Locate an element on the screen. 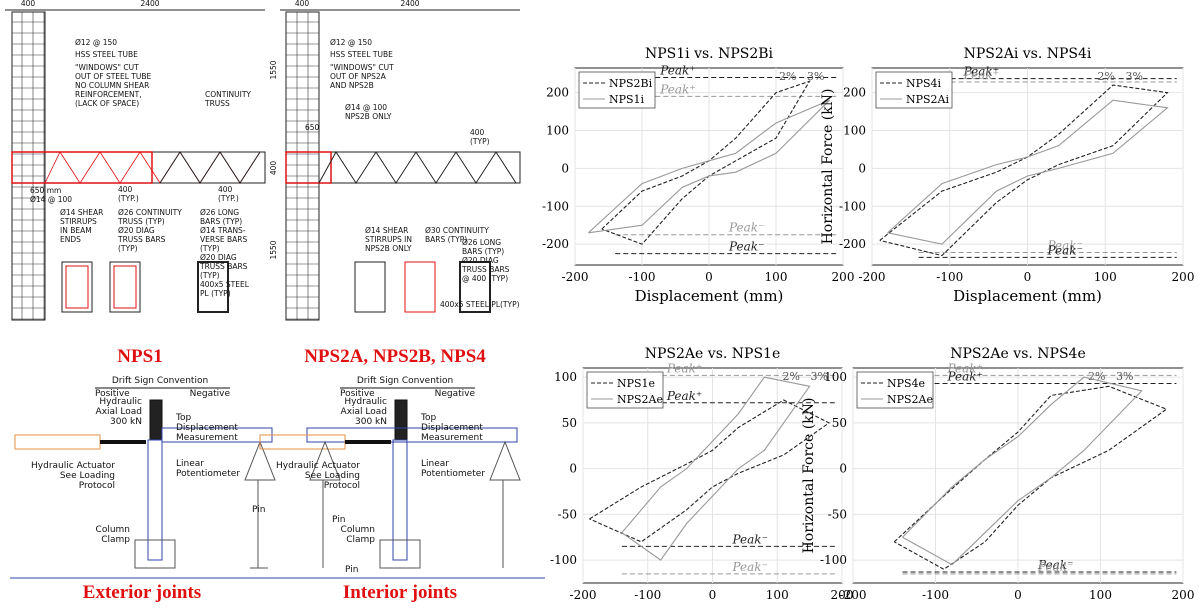 The image size is (1199, 609). note: Axial Load is located at coordinates (119, 412).